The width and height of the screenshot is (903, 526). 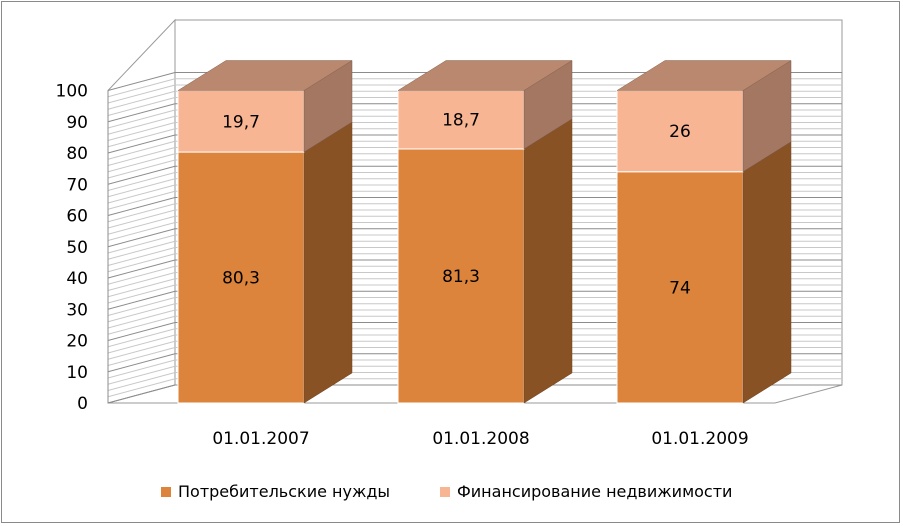 I want to click on data-label: 18,7, so click(x=461, y=121).